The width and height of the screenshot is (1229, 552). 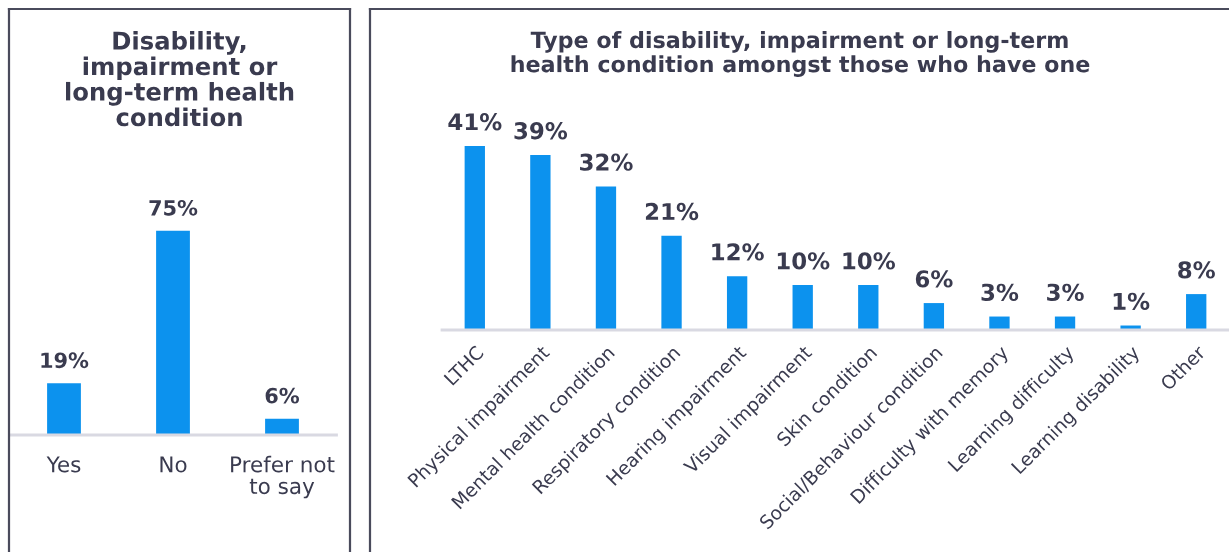 What do you see at coordinates (606, 162) in the screenshot?
I see `data-label: 32%` at bounding box center [606, 162].